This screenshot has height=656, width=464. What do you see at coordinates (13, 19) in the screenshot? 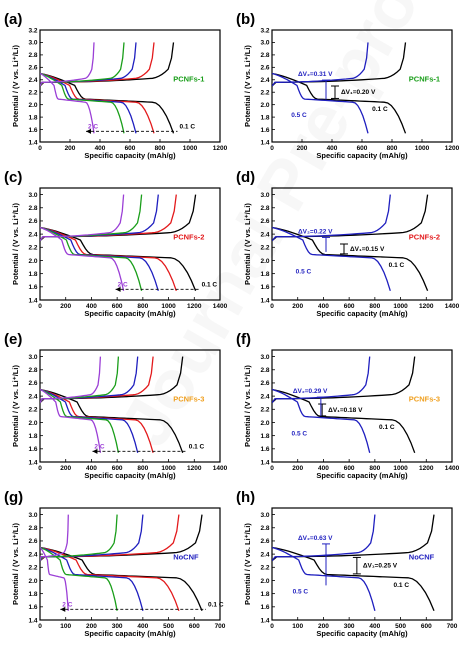
I see `panel-letter: (a)` at bounding box center [13, 19].